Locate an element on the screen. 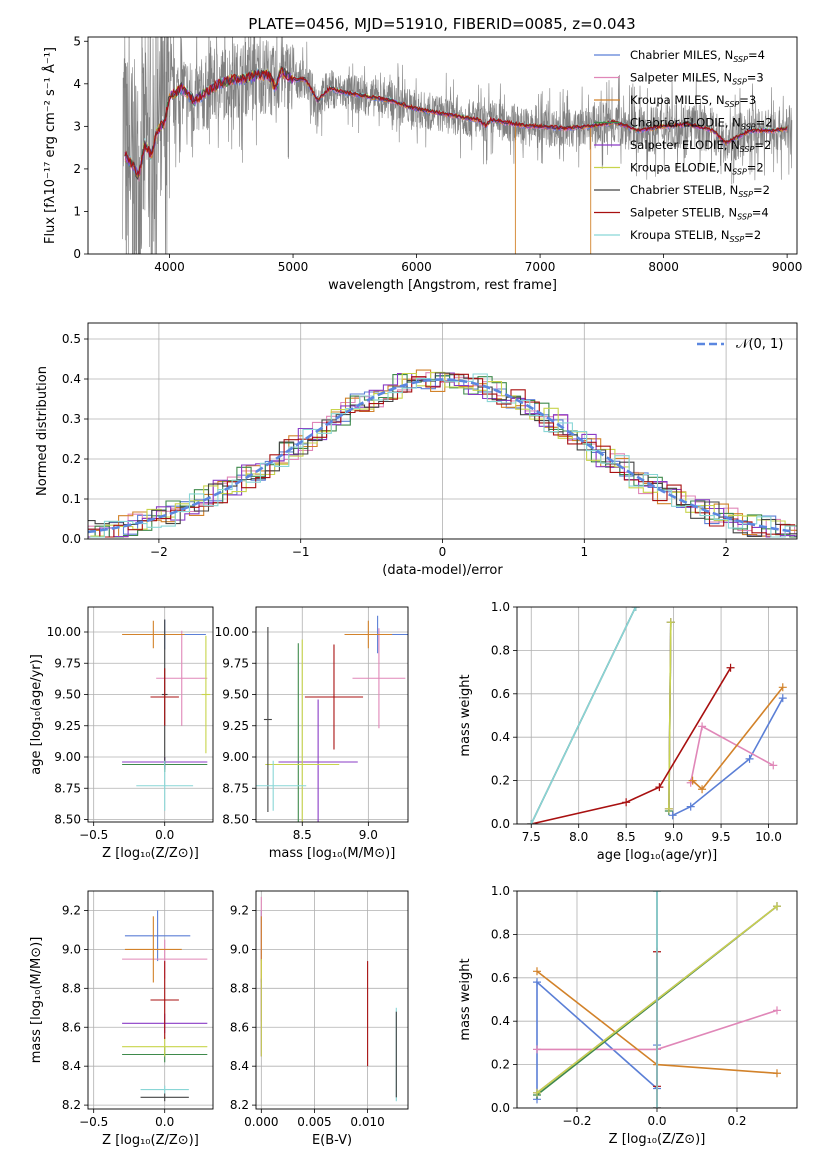 This screenshot has width=819, height=1170. y-tick-label: 9.2 is located at coordinates (71, 910).